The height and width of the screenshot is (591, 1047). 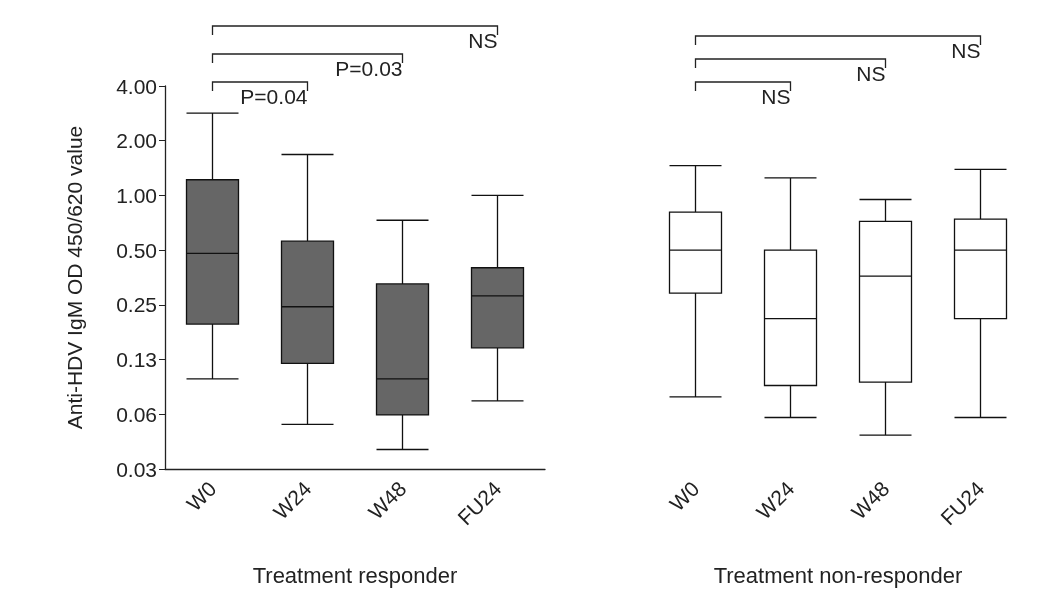 I want to click on y-tick-label: 0.13, so click(x=136, y=360).